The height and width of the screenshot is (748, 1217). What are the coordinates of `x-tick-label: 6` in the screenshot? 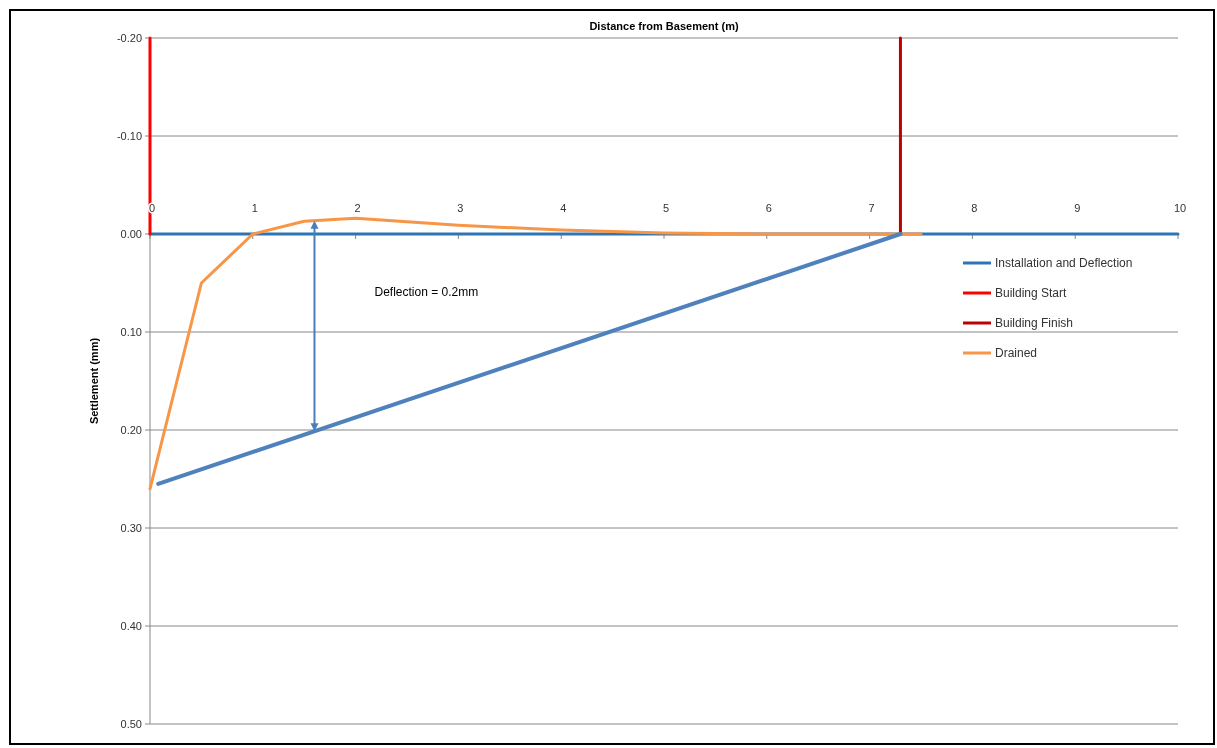 It's located at (768, 208).